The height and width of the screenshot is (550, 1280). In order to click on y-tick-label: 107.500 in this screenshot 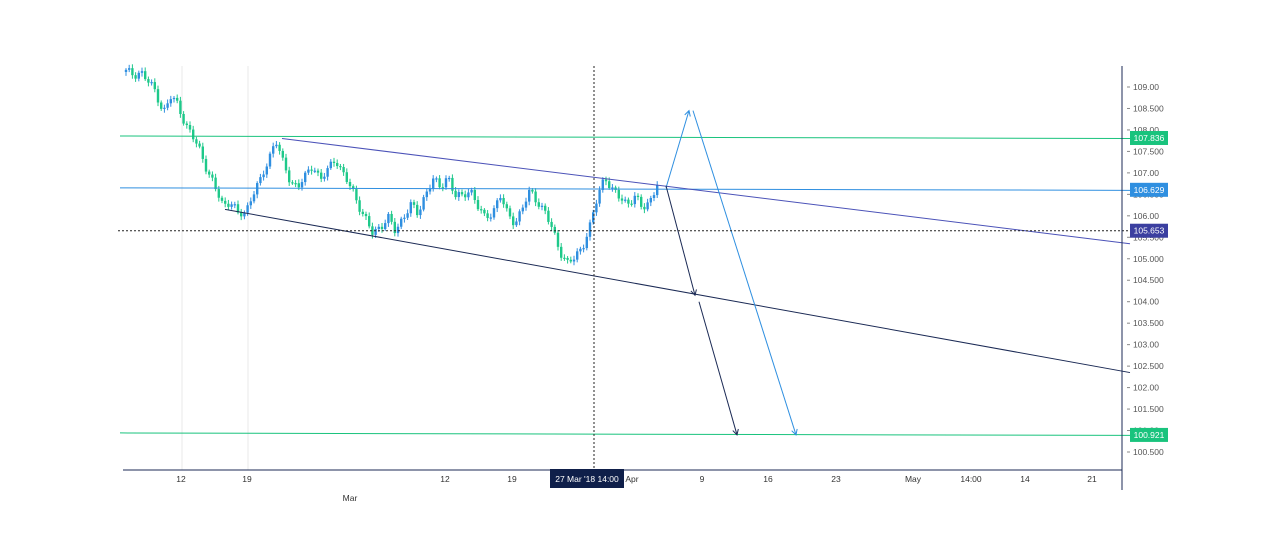, I will do `click(1148, 151)`.